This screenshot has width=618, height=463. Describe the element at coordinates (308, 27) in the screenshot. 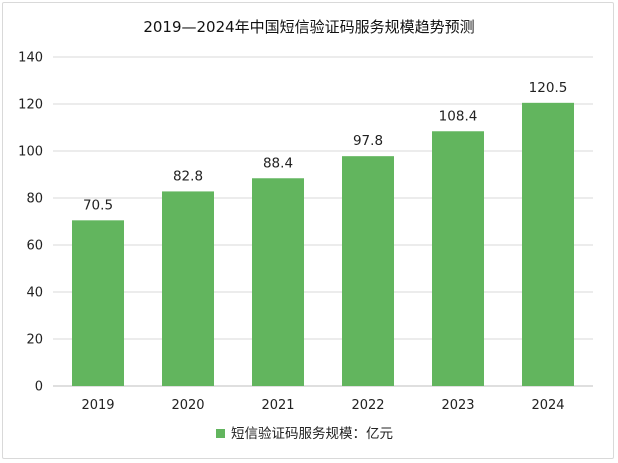

I see `chart-title: 2019—2024年中国短信验证码服务规模趋势预测` at that location.